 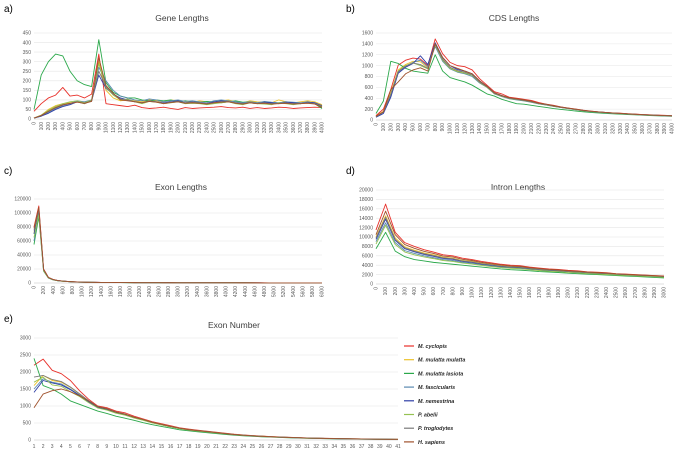 I want to click on panel-letter: e), so click(x=8, y=319).